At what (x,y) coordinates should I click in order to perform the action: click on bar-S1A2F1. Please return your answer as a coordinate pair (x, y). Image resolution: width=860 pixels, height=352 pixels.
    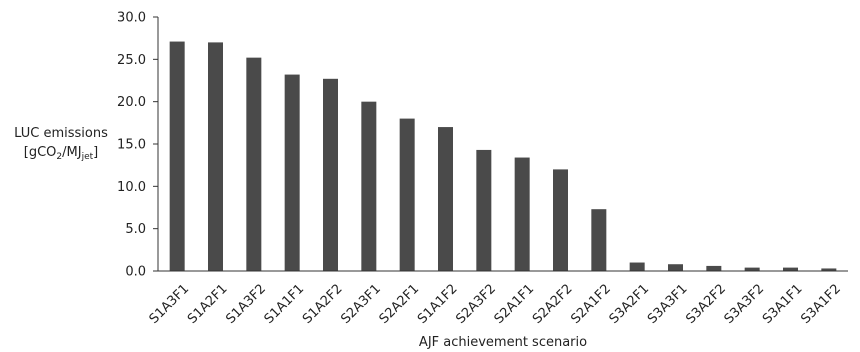
    Looking at the image, I should click on (215, 157).